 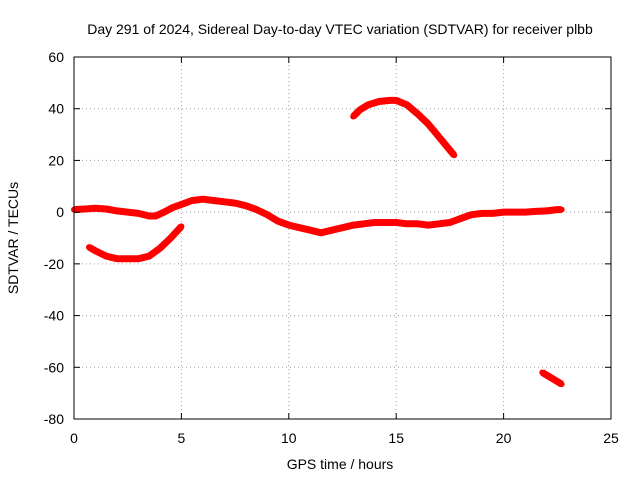 What do you see at coordinates (74, 438) in the screenshot?
I see `x-tick-label: 0` at bounding box center [74, 438].